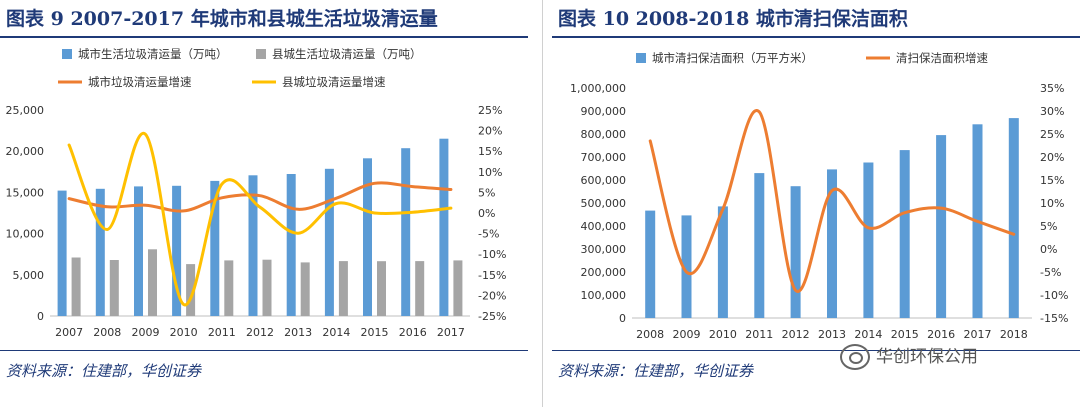 The width and height of the screenshot is (1080, 407). I want to click on y-left-tick: 5,000, so click(29, 275).